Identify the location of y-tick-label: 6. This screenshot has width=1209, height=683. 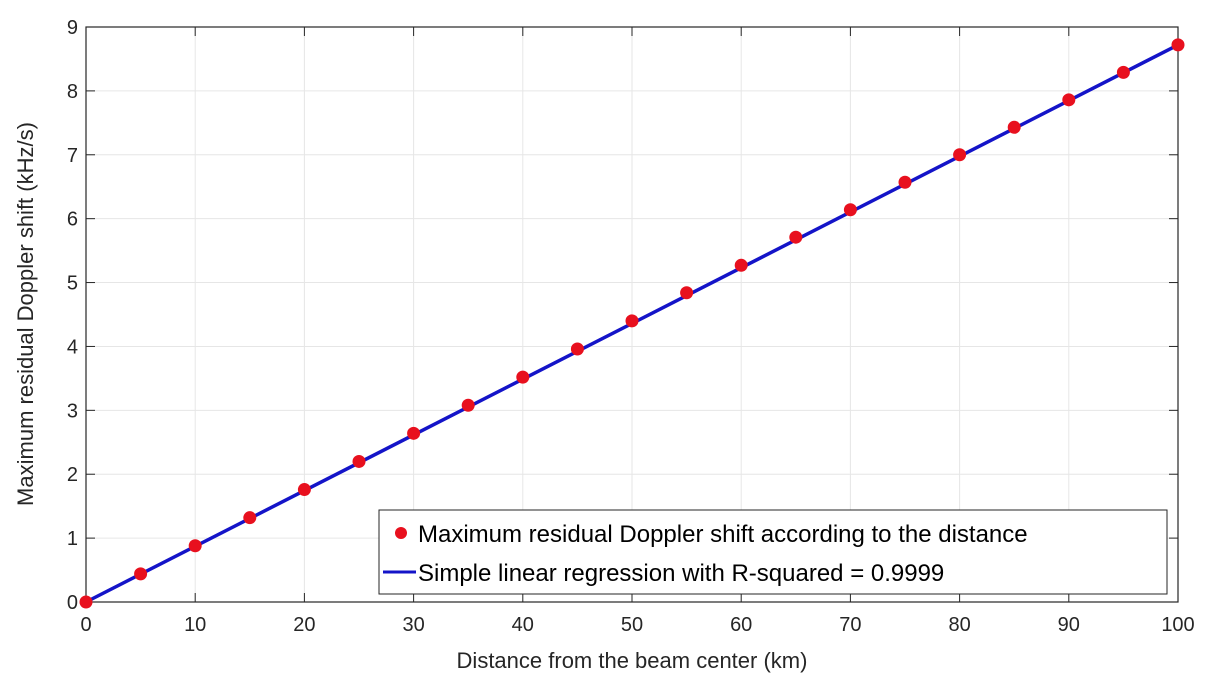
(72, 220).